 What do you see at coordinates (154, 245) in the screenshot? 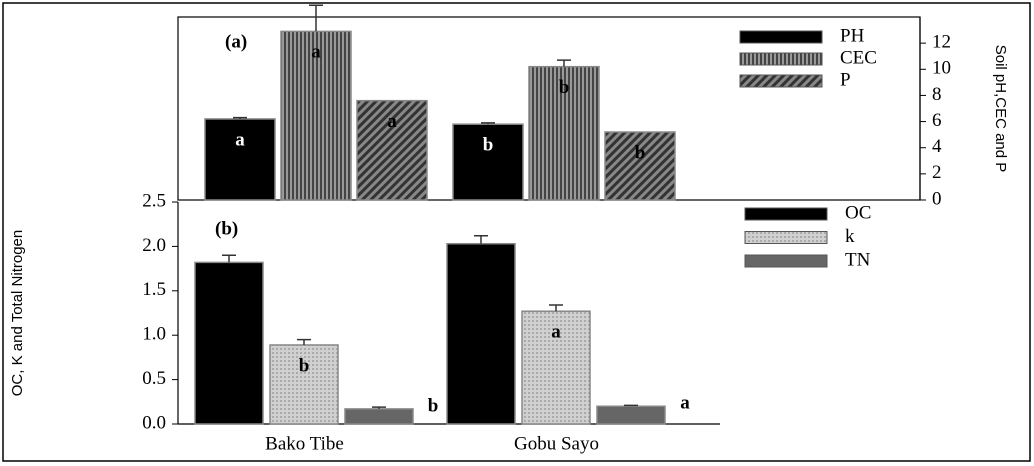
I see `y-tick-label: 2.0` at bounding box center [154, 245].